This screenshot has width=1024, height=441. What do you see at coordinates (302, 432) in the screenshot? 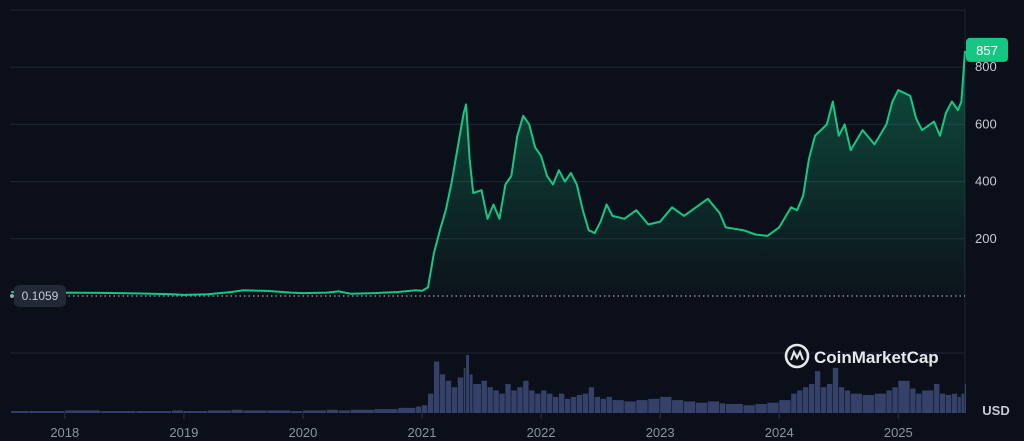
I see `x-tick-label: 2020` at bounding box center [302, 432].